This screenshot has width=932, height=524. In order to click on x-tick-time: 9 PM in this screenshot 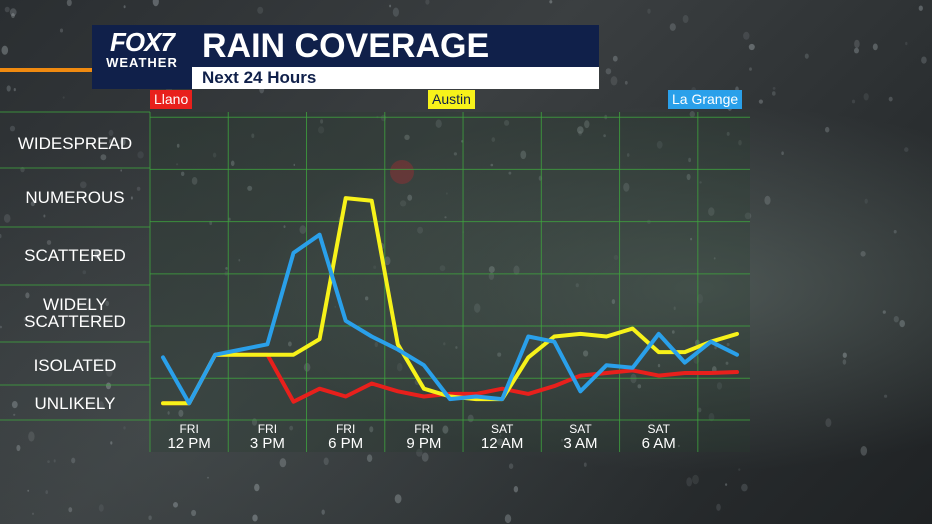, I will do `click(423, 443)`.